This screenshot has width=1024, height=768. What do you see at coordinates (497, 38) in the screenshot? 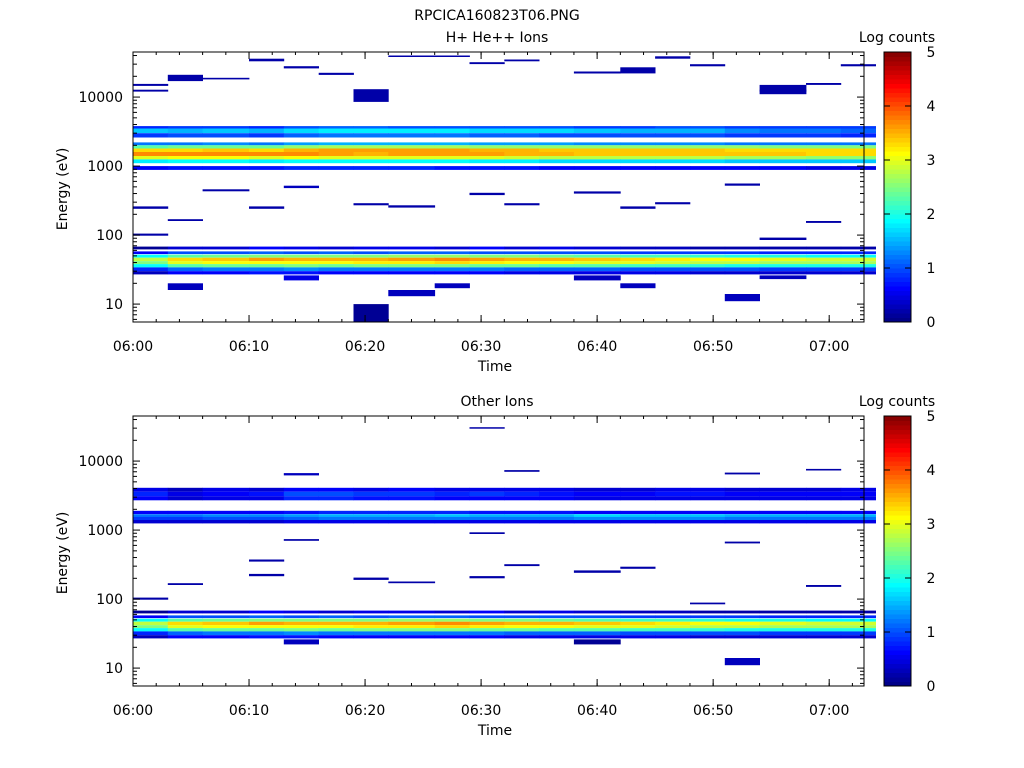
I see `panel-title: H+ He++ Ions` at bounding box center [497, 38].